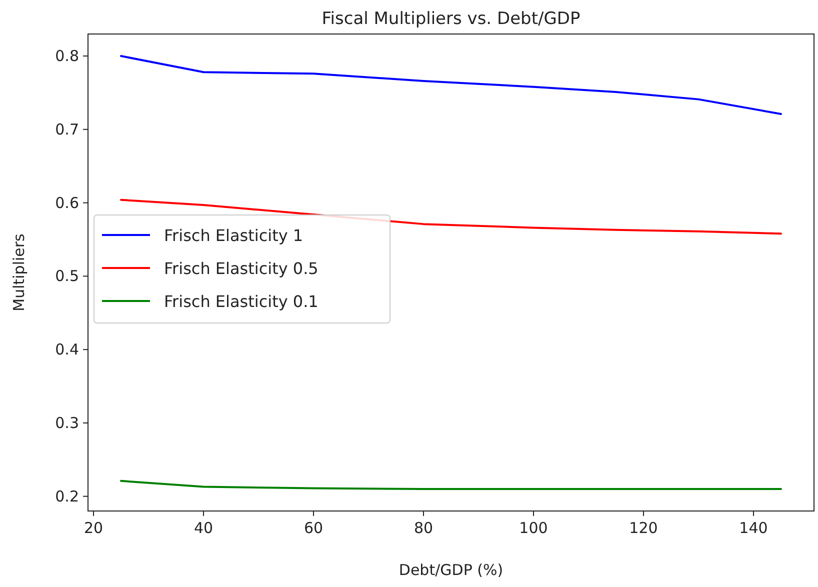 The width and height of the screenshot is (818, 587). What do you see at coordinates (643, 528) in the screenshot?
I see `x-tick-label: 120` at bounding box center [643, 528].